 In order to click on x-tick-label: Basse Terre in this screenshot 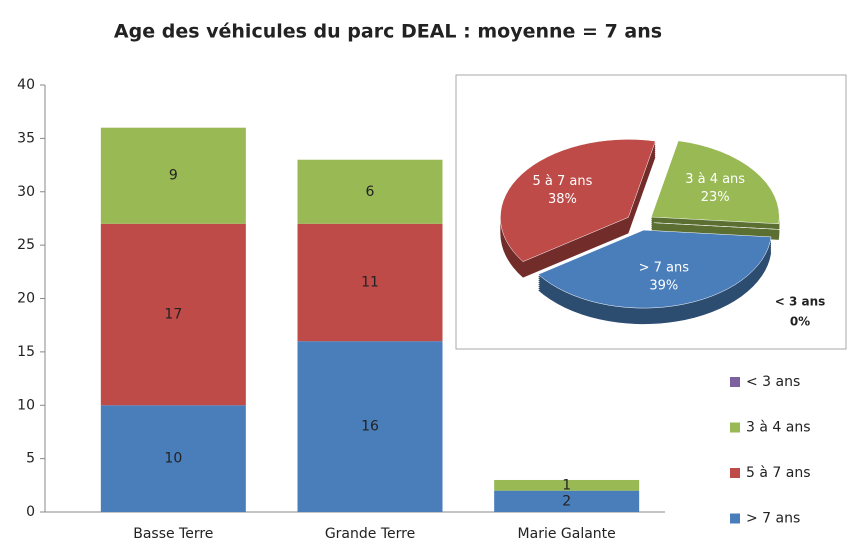, I will do `click(173, 534)`.